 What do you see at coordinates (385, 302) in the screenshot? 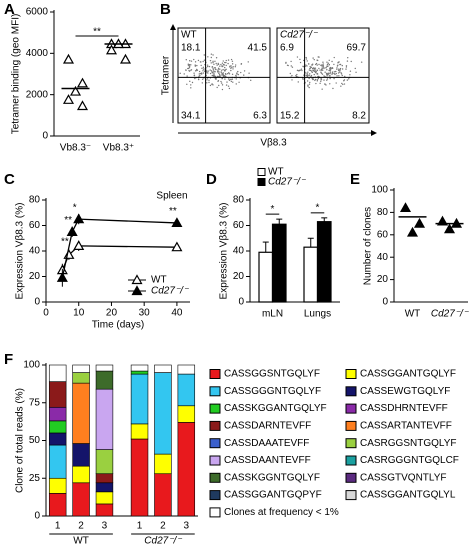
I see `y-tick-label: 0` at bounding box center [385, 302].